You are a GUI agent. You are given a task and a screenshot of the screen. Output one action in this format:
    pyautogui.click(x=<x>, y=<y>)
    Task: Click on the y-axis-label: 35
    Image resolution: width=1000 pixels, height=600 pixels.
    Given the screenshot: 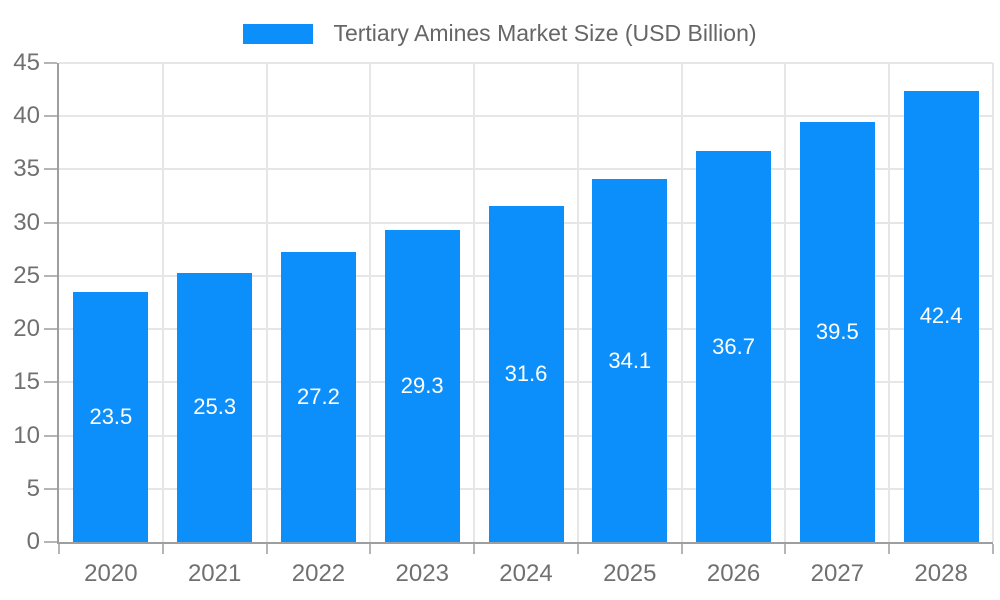 What is the action you would take?
    pyautogui.click(x=26, y=169)
    